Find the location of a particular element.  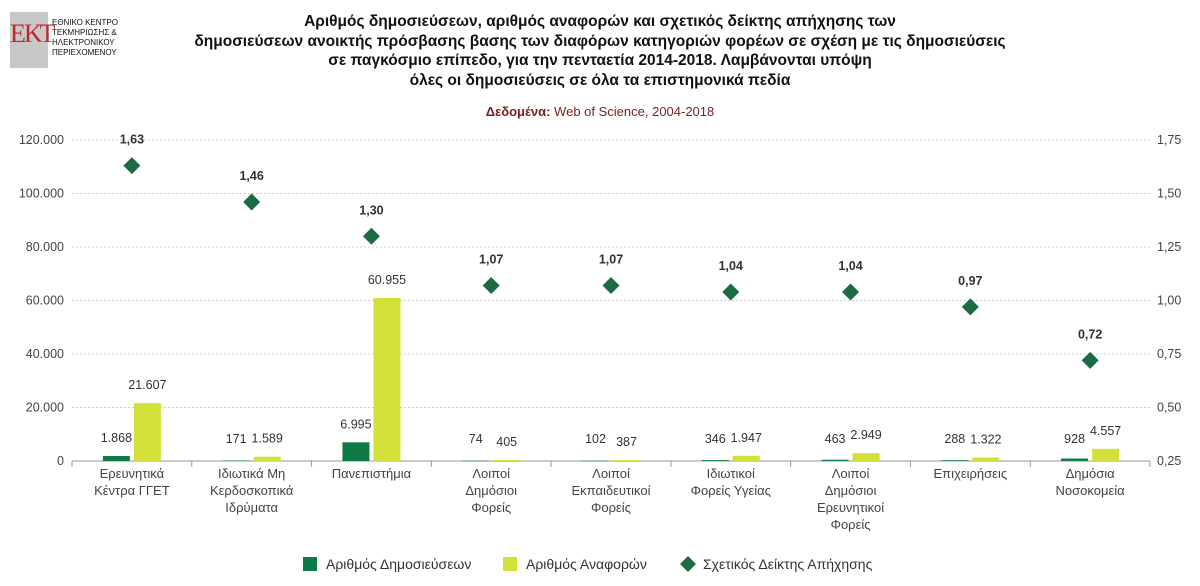

data-label-citations: 2.949 is located at coordinates (865, 435).